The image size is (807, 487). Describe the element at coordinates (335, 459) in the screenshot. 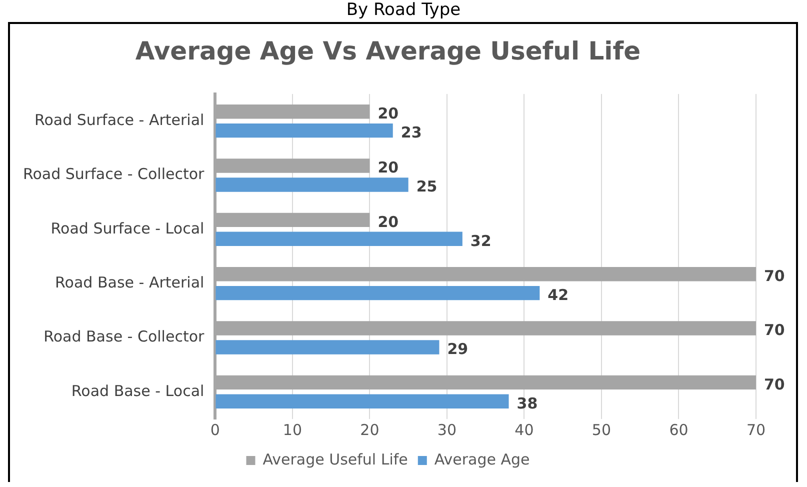

I see `legend-label: Average Useful Life` at that location.